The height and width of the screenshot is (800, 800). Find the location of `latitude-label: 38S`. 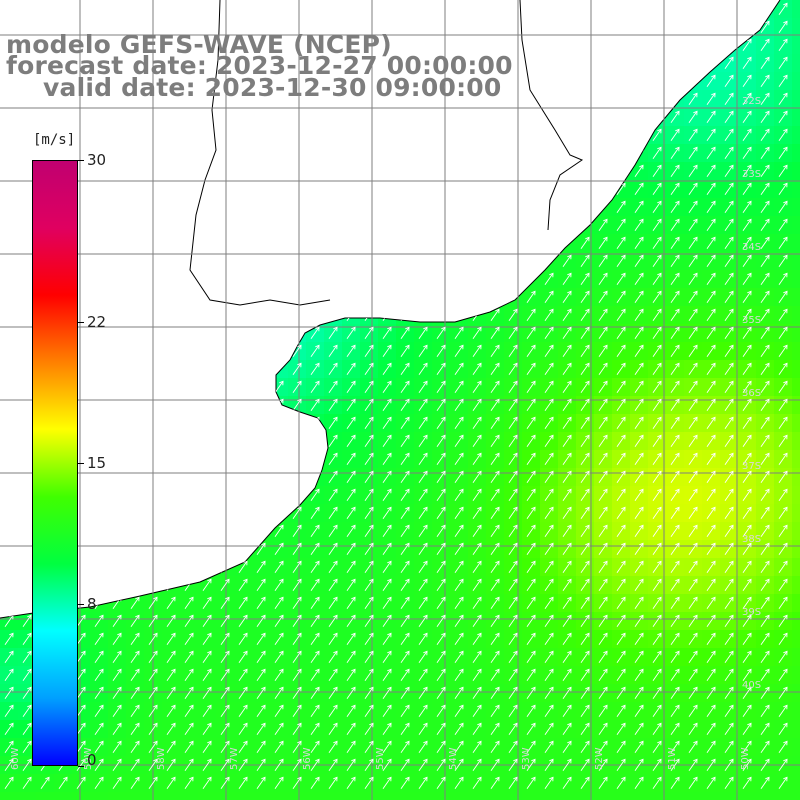

latitude-label: 38S is located at coordinates (751, 539).